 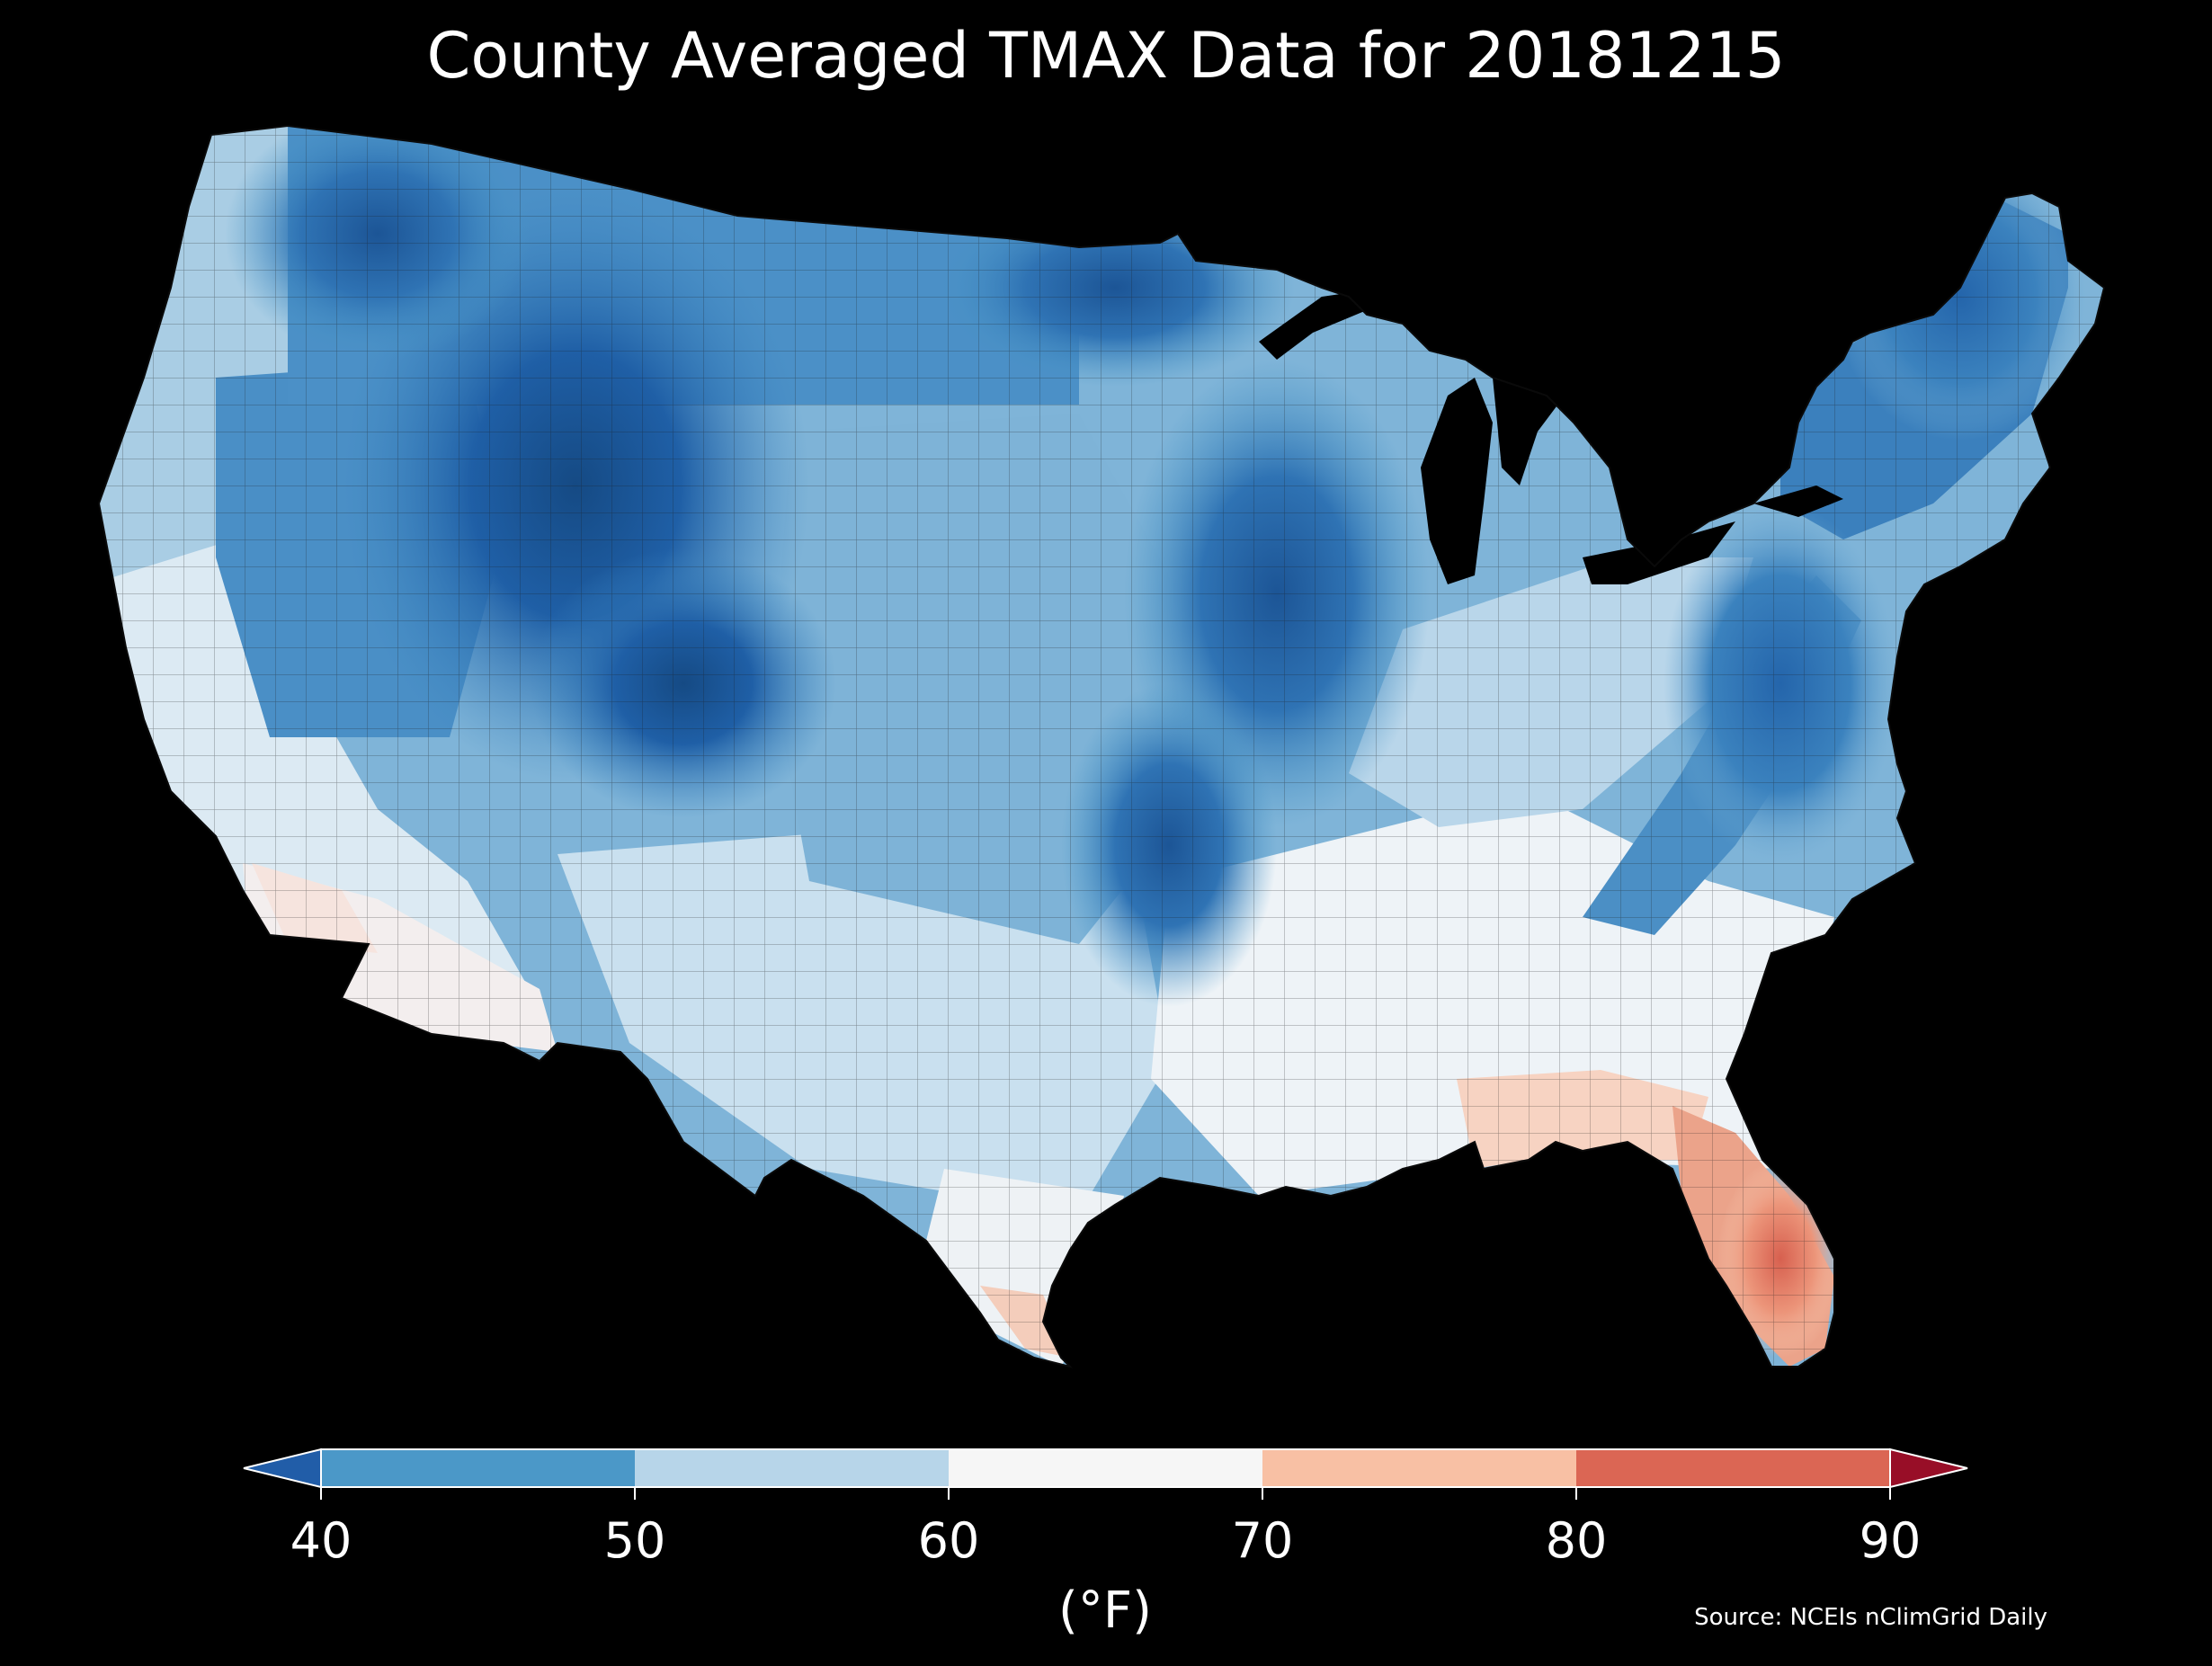 I want to click on colorbar-unit-label: (°F), so click(x=1105, y=1610).